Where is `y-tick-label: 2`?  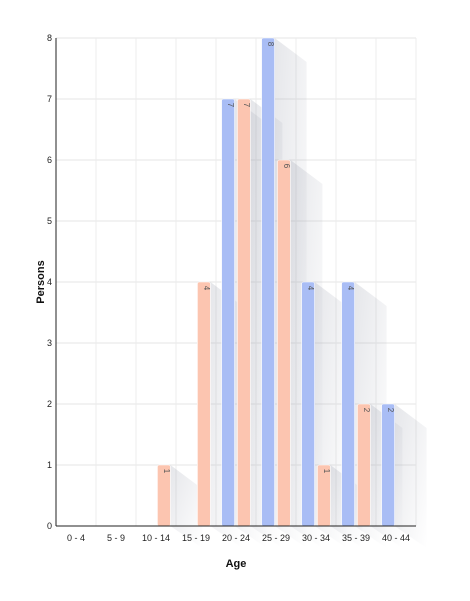 y-tick-label: 2 is located at coordinates (49, 404).